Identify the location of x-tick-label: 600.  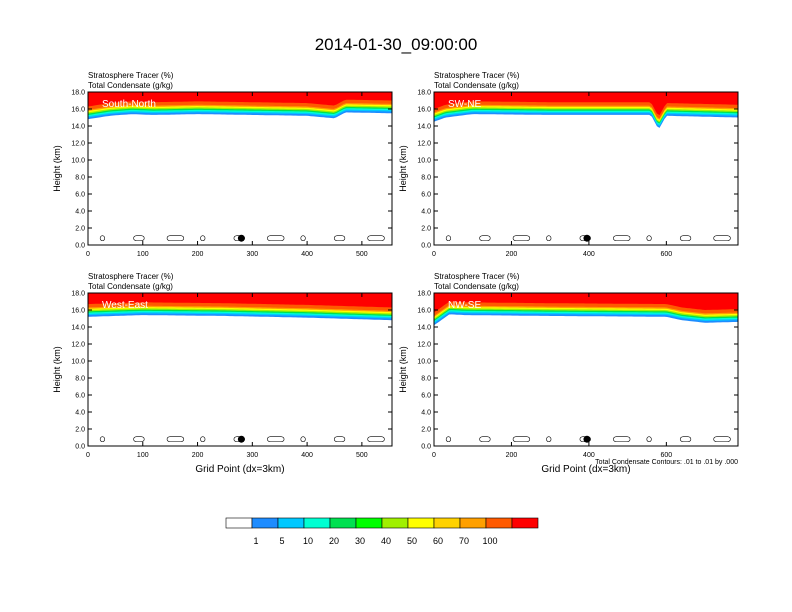
(667, 455).